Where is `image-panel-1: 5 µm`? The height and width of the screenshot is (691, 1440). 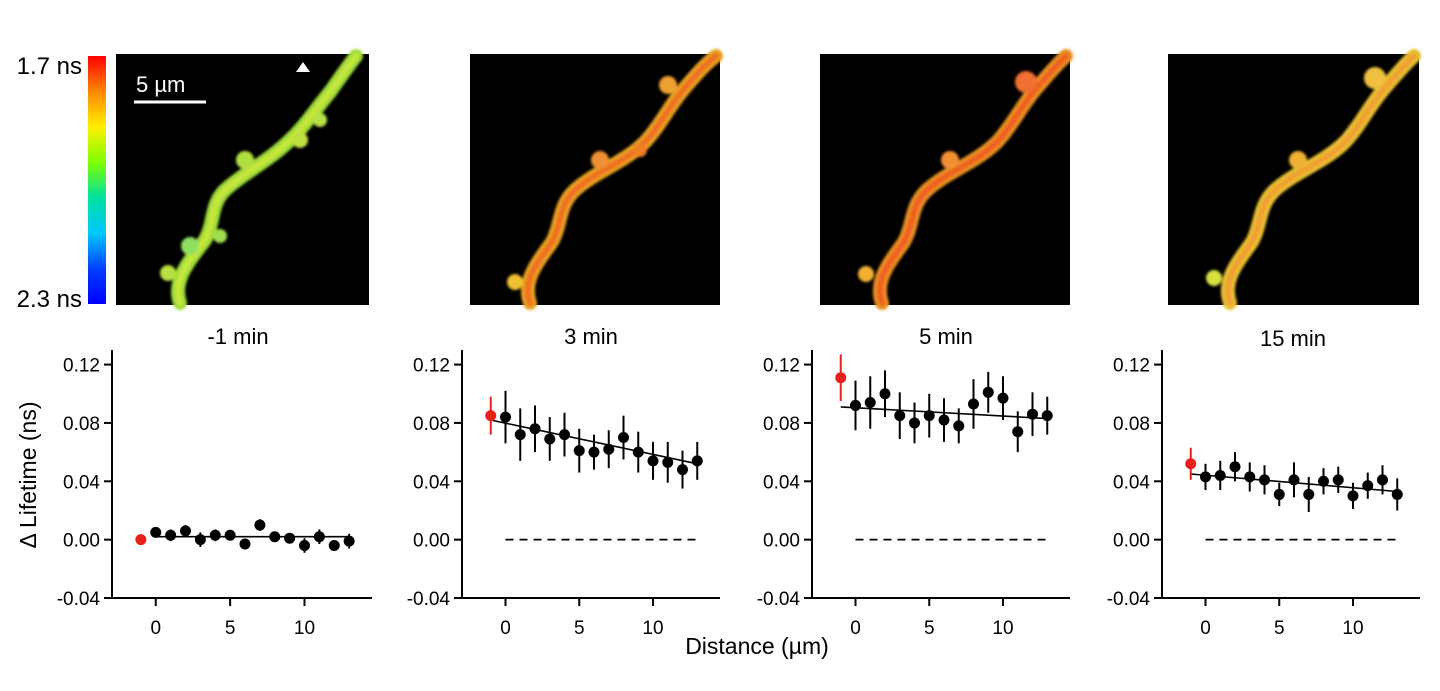
image-panel-1: 5 µm is located at coordinates (242, 179).